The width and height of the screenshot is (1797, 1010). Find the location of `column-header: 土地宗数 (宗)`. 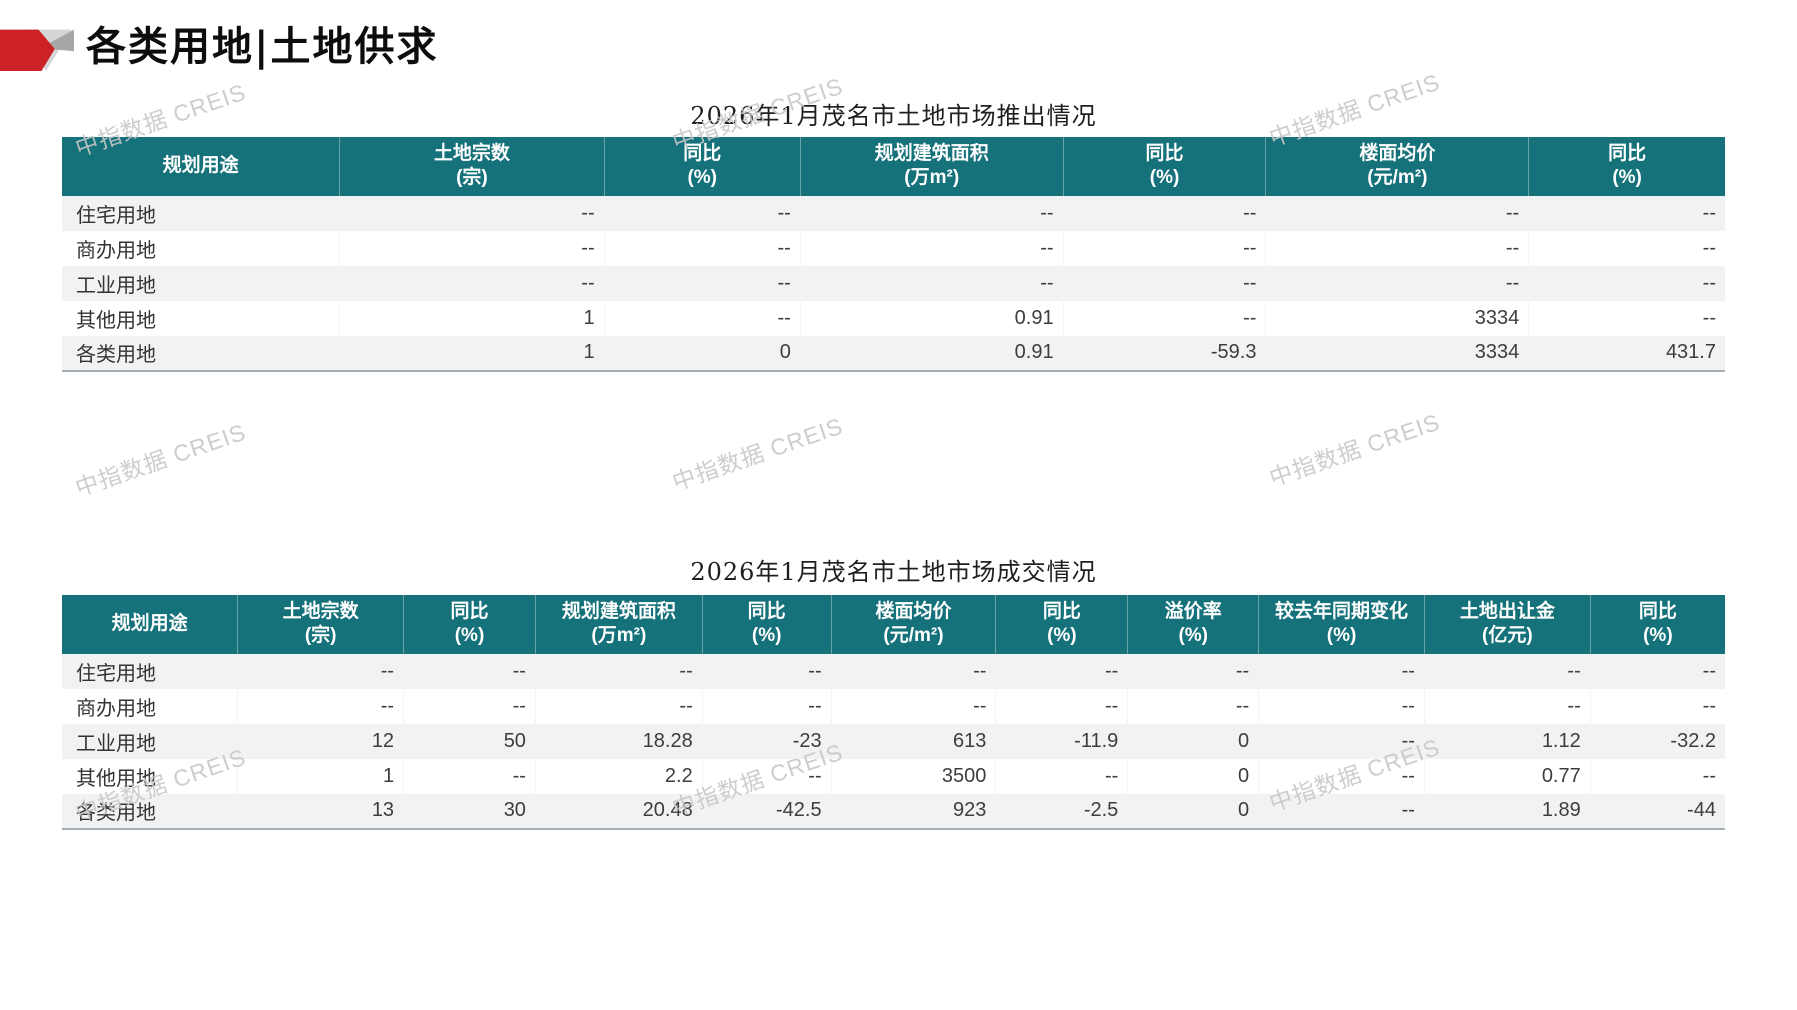

column-header: 土地宗数 (宗) is located at coordinates (320, 624).